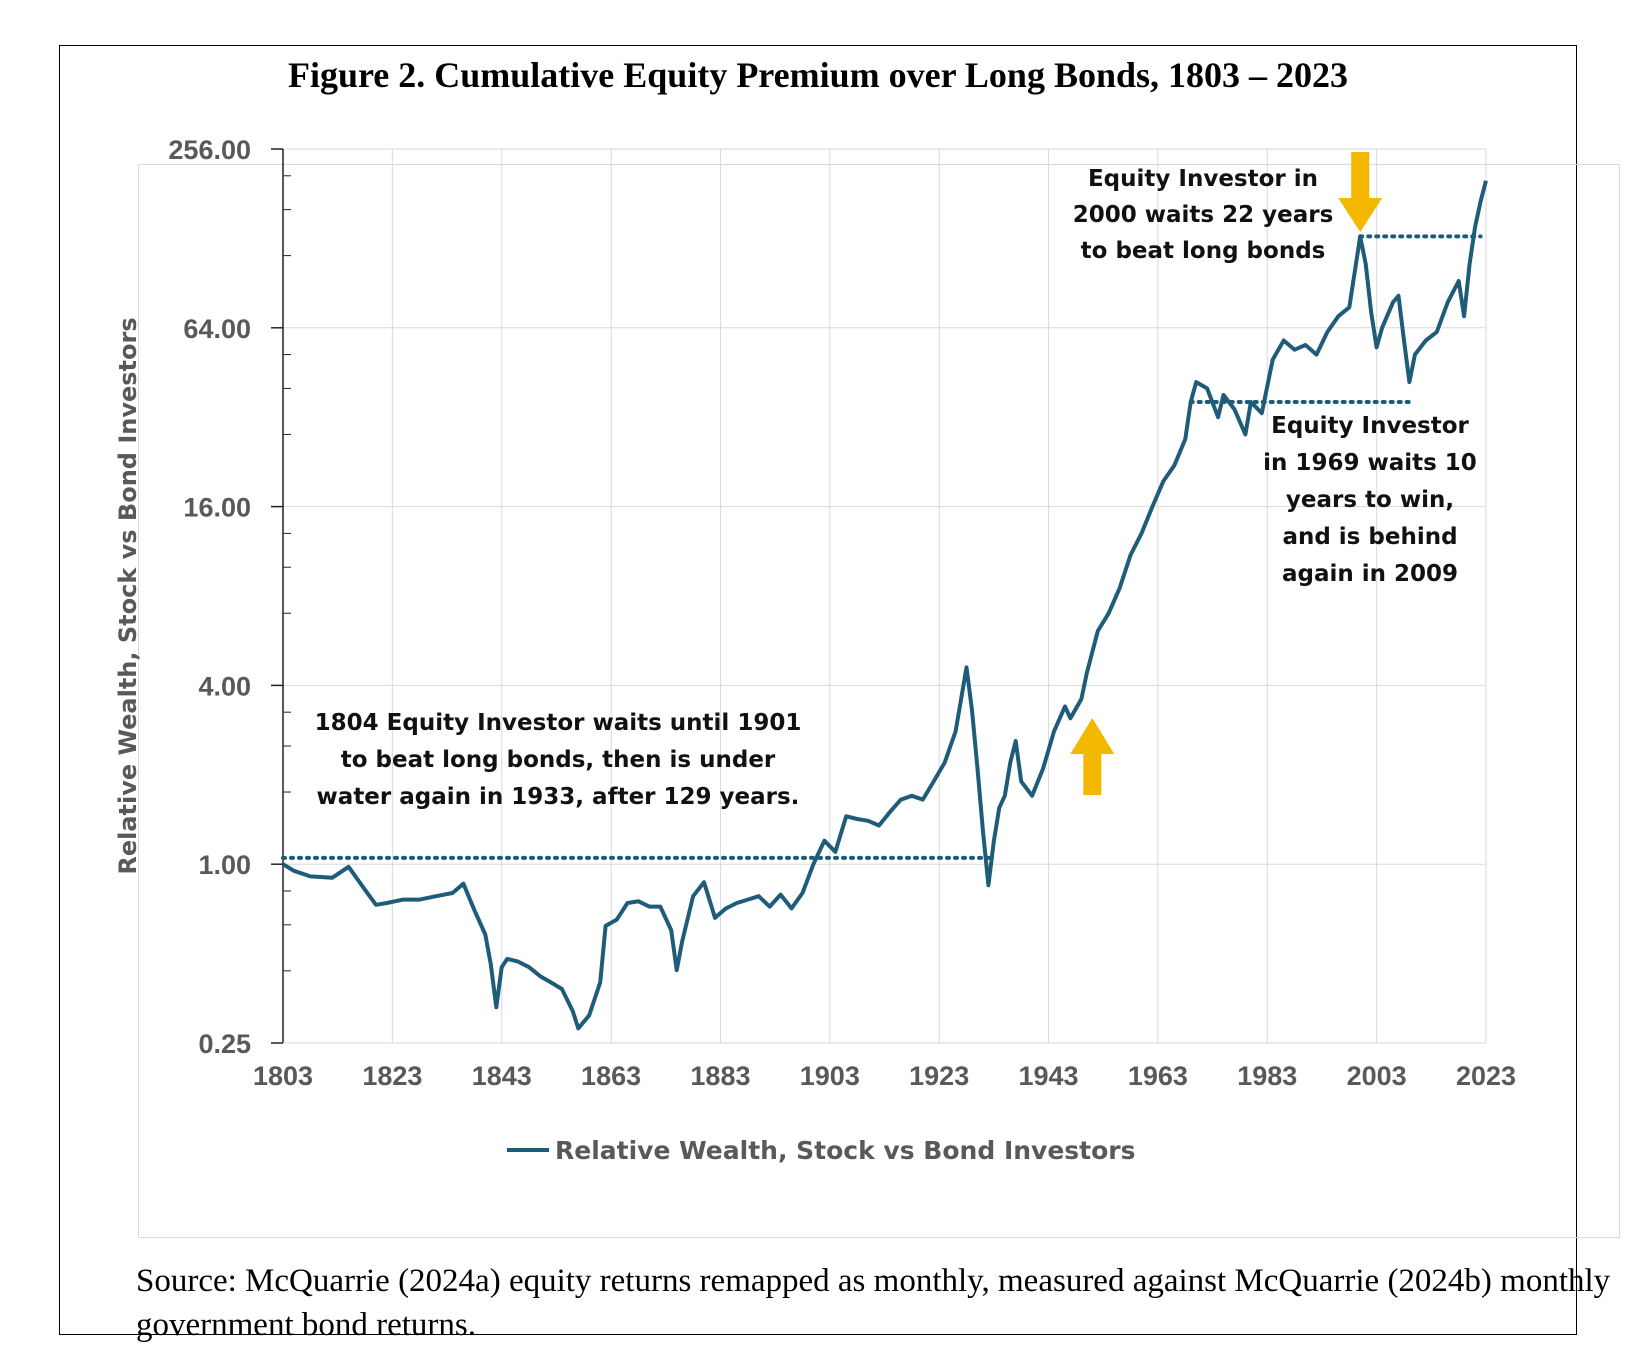 The height and width of the screenshot is (1365, 1626). I want to click on up-arrow-1950, so click(1092, 756).